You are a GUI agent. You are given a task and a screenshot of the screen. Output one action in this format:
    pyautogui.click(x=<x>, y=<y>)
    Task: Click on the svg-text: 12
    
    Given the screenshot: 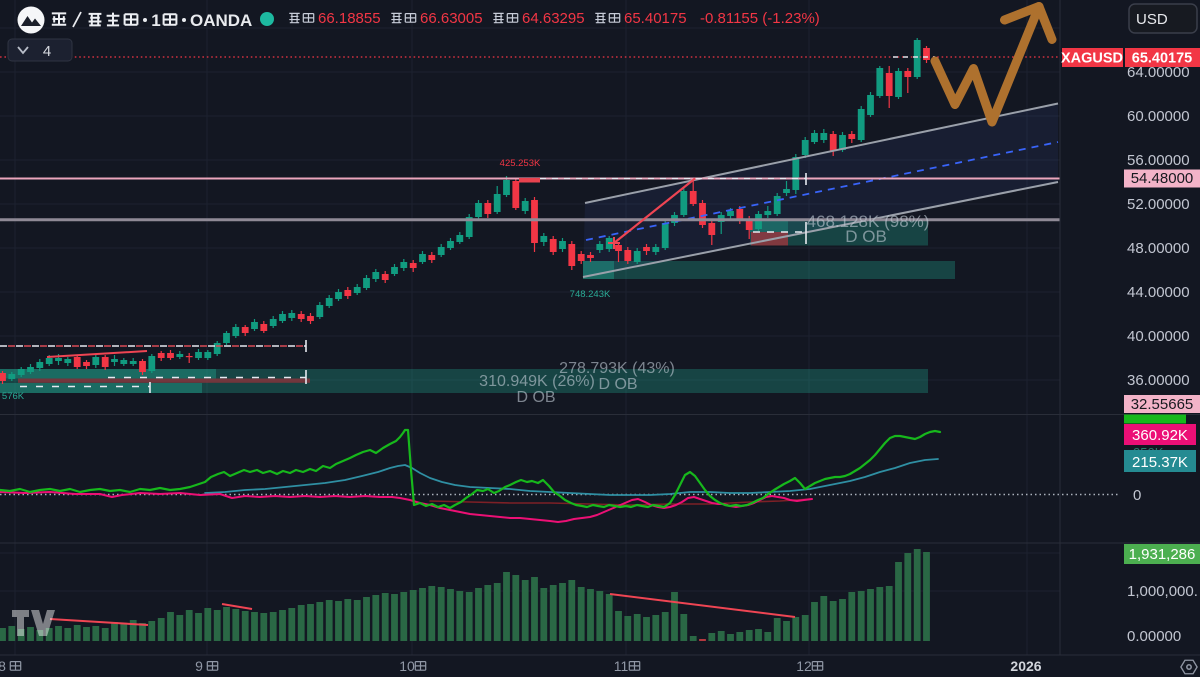 What is the action you would take?
    pyautogui.click(x=804, y=666)
    